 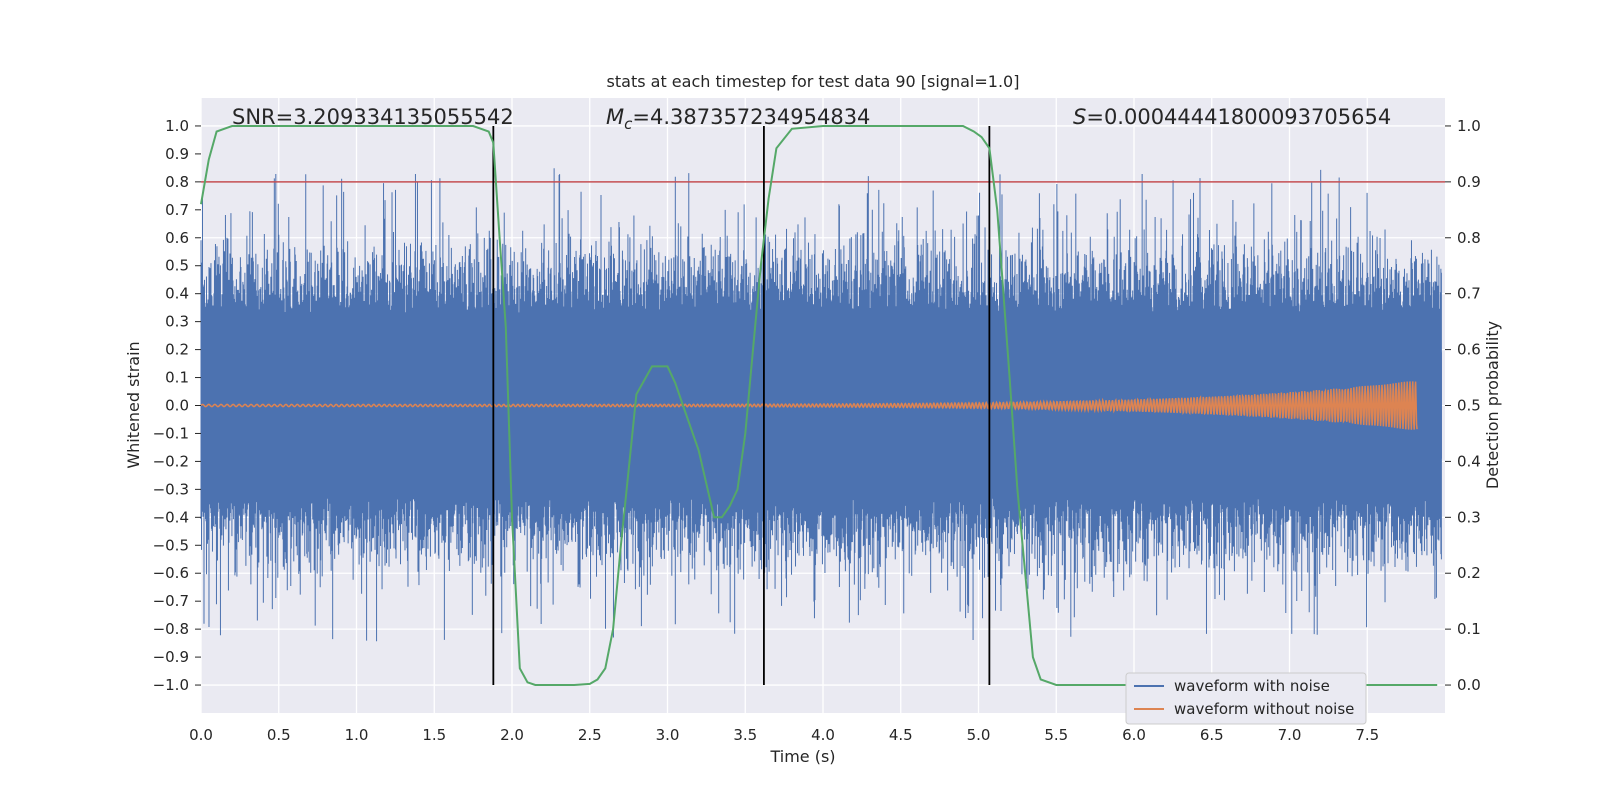 I want to click on y2-tick-label-9: 0.1, so click(x=1469, y=629).